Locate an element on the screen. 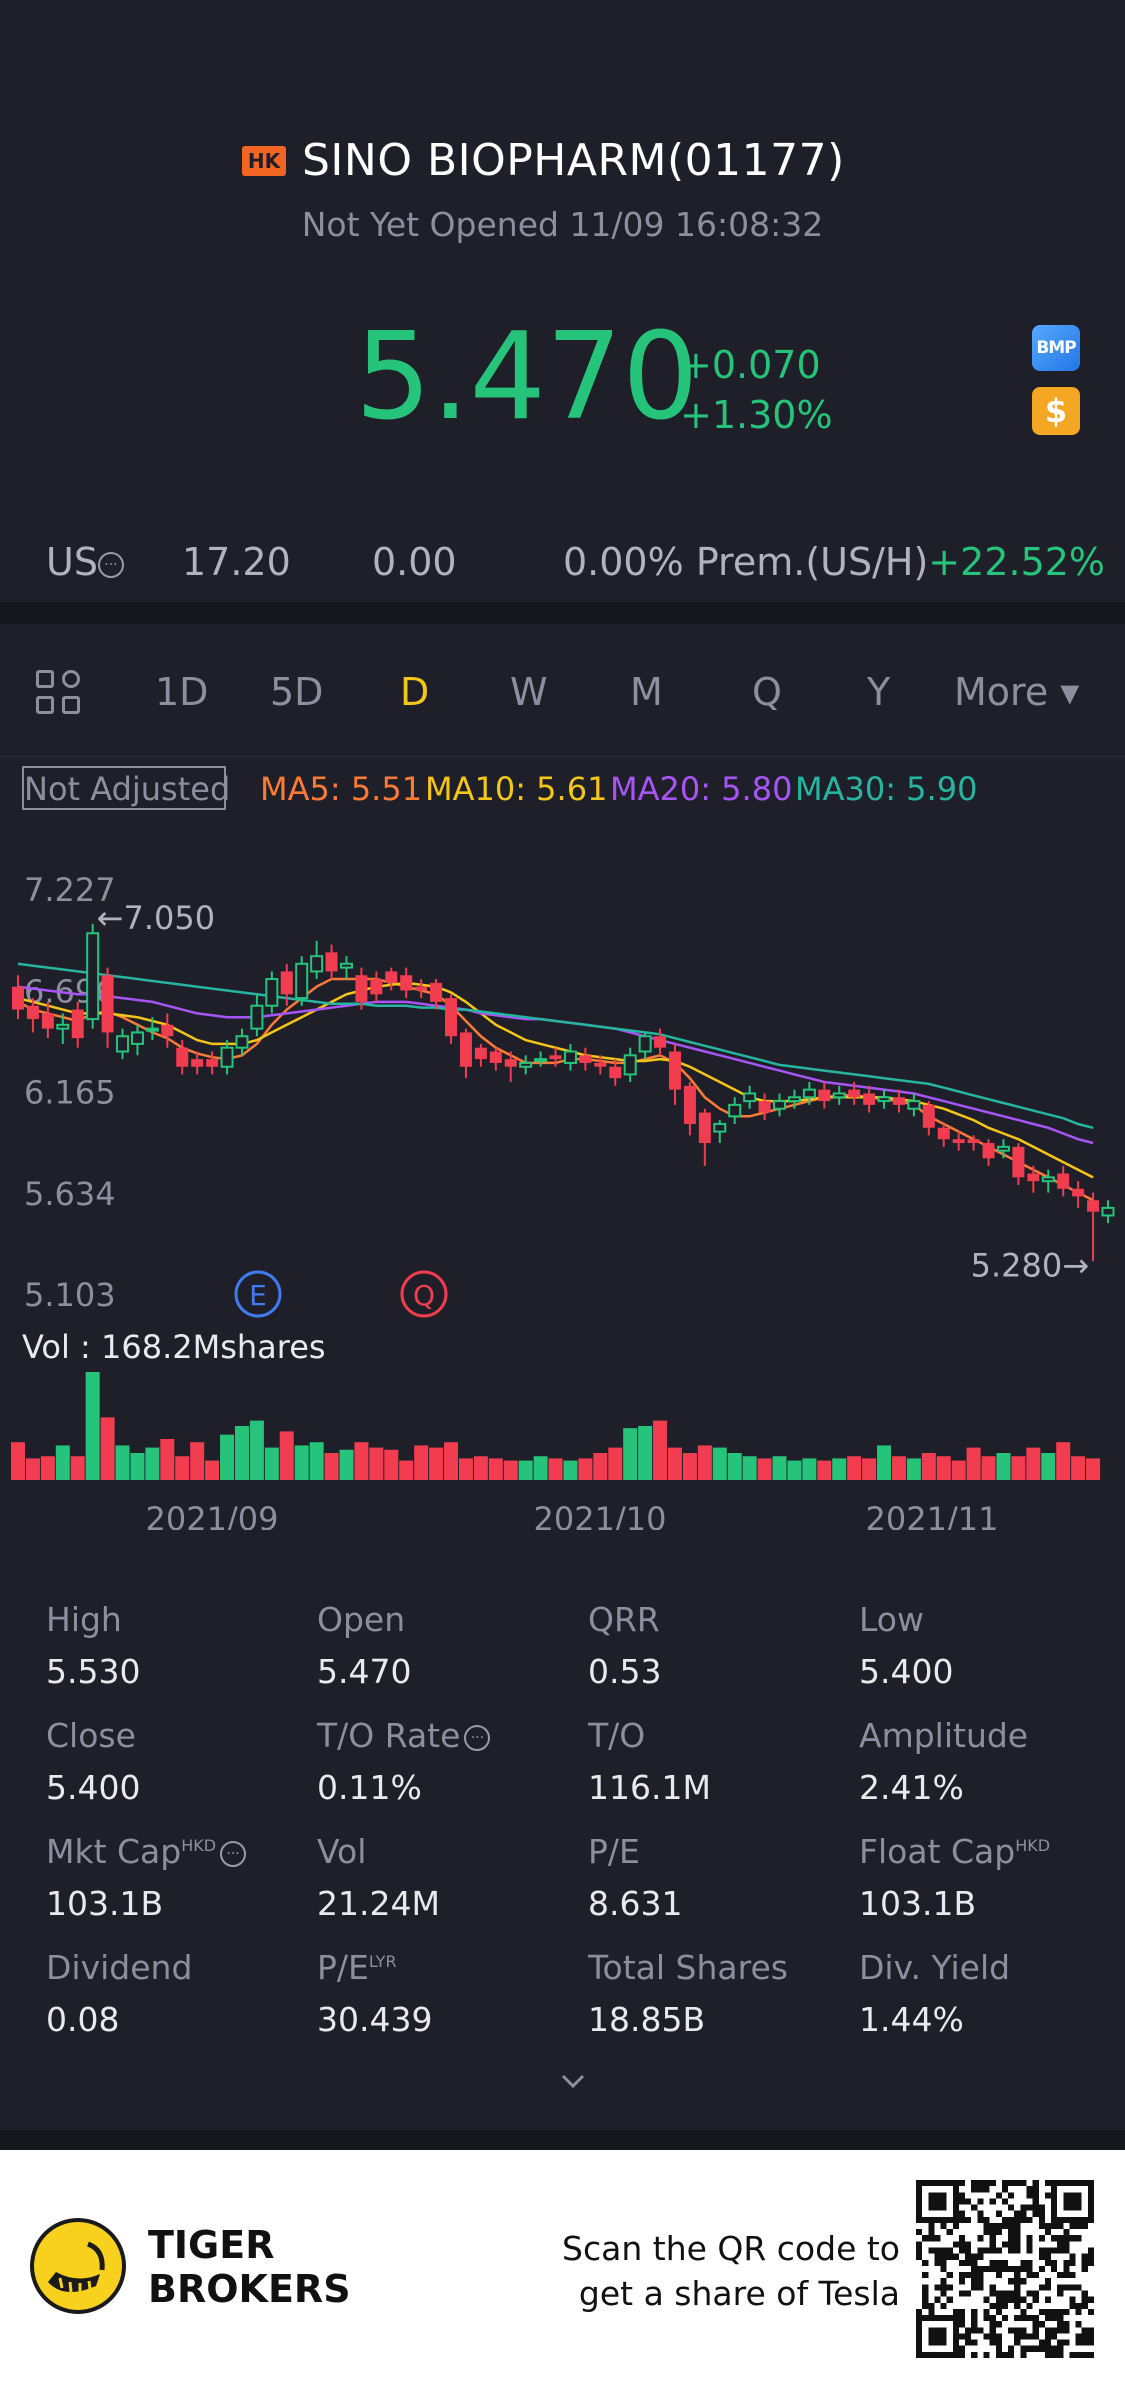 The image size is (1125, 2389). stock-title: SINO BIOPHARM(01177) is located at coordinates (573, 160).